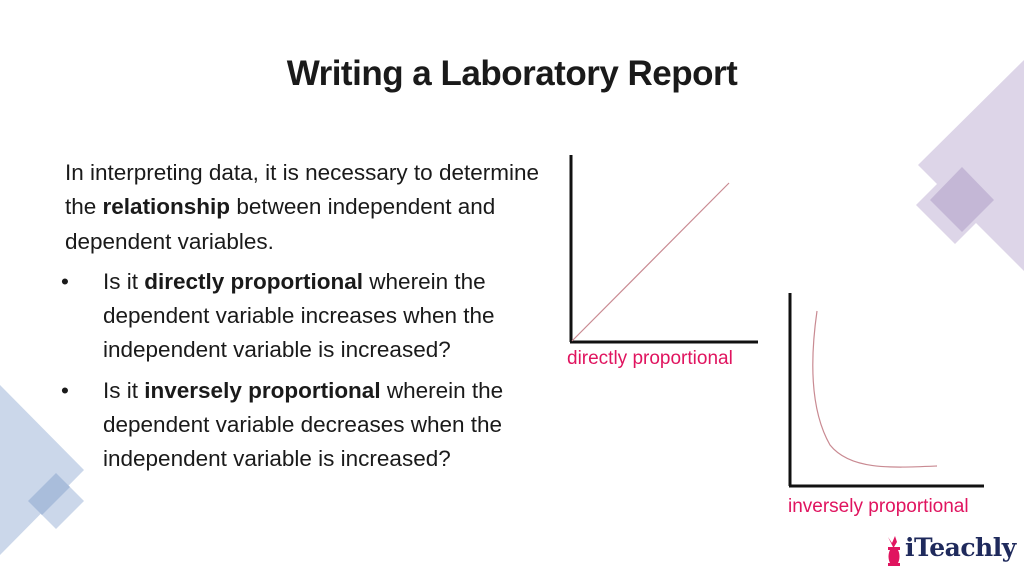 The width and height of the screenshot is (1024, 576). I want to click on intro-bold: relationship, so click(166, 207).